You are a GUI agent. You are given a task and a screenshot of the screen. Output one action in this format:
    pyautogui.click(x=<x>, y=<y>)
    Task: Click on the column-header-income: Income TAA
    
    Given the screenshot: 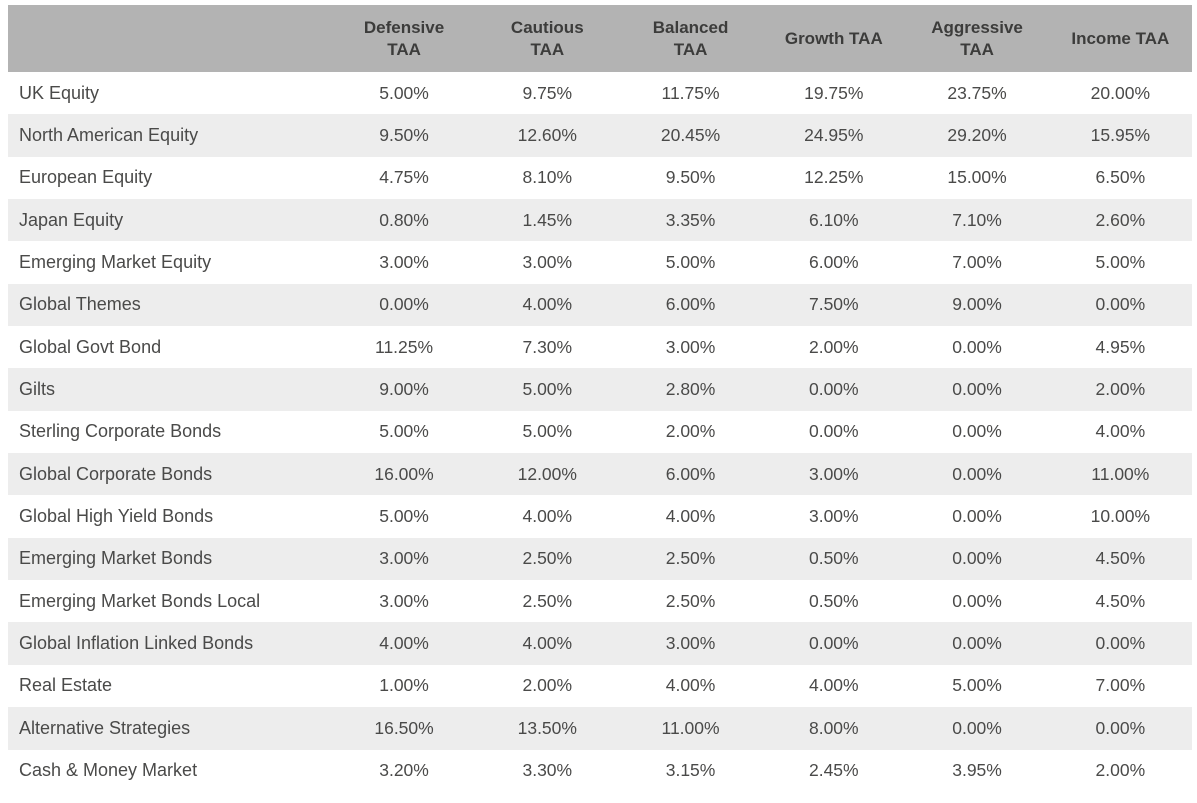 What is the action you would take?
    pyautogui.click(x=1120, y=38)
    